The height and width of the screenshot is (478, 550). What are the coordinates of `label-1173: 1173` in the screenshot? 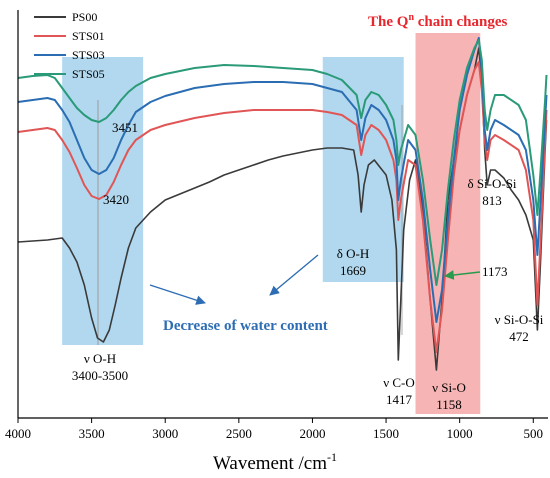 It's located at (495, 271).